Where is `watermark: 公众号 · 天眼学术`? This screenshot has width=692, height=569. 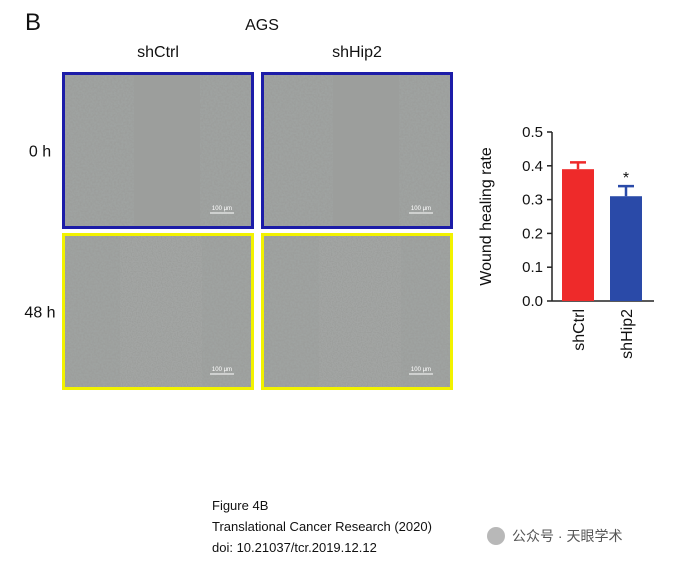
watermark: 公众号 · 天眼学术 is located at coordinates (554, 536).